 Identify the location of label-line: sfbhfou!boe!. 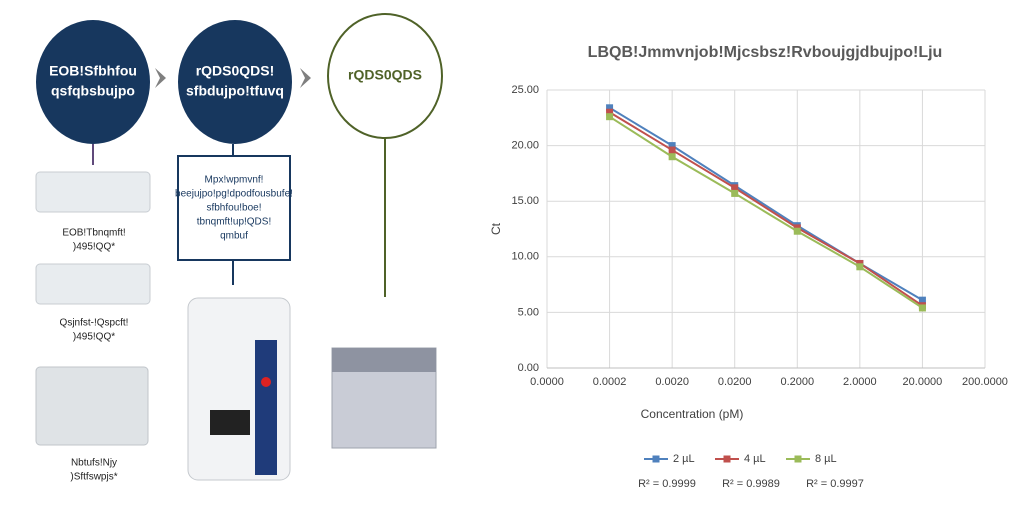
(233, 208).